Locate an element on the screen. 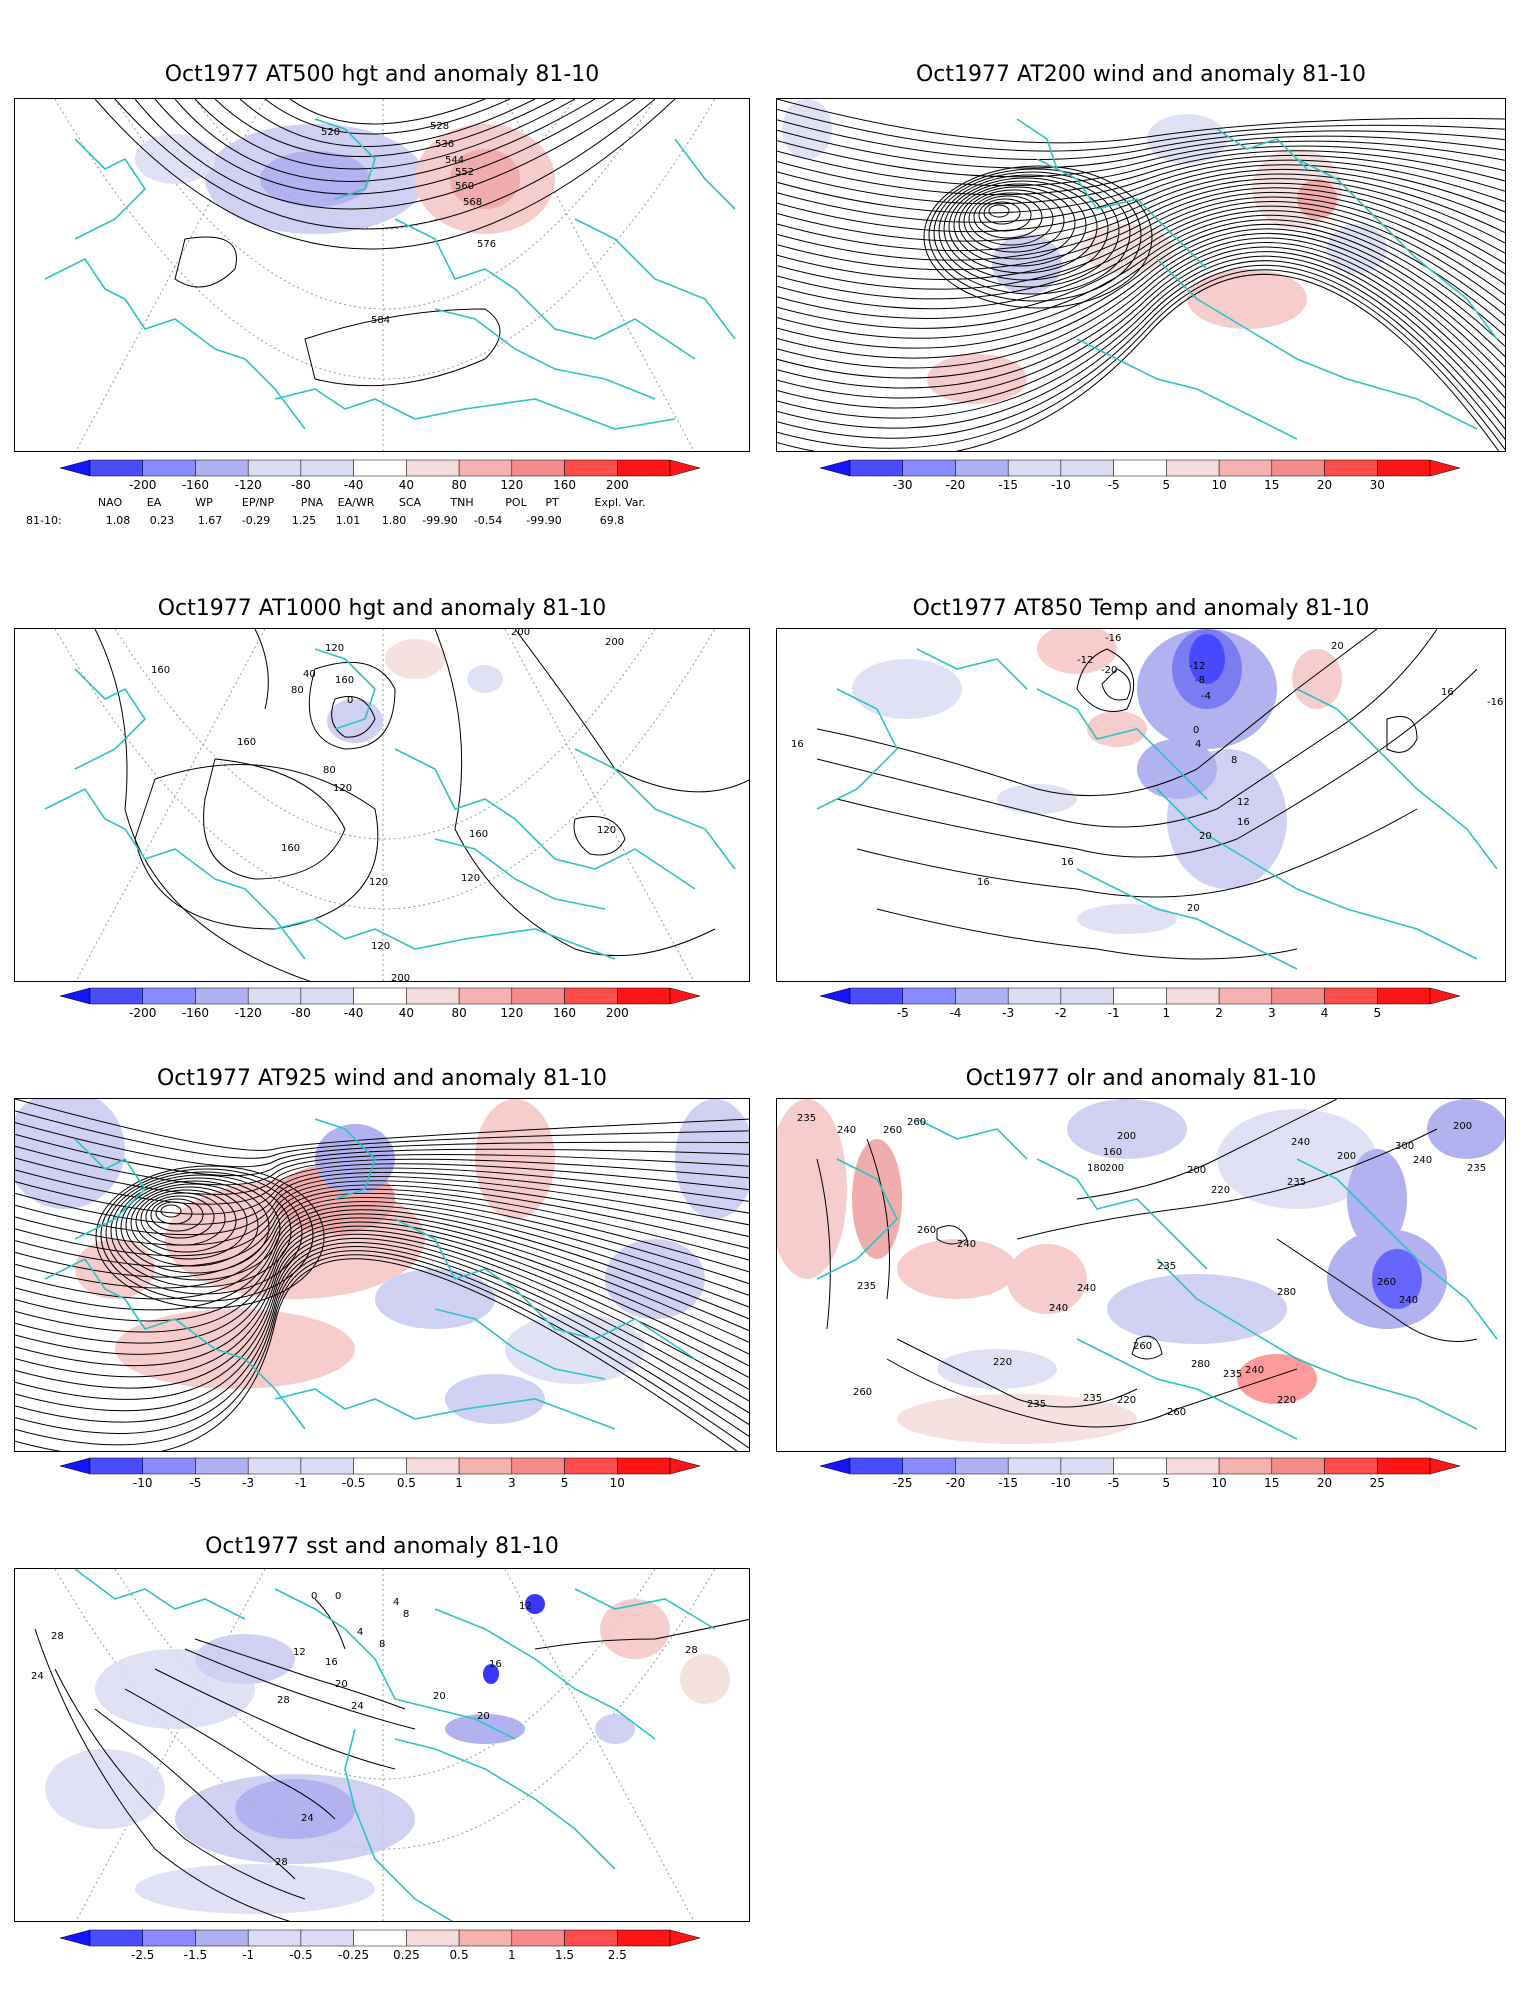 This screenshot has height=2000, width=1520. panel-title-p2: Oct1977 AT200 wind and anomaly 81-10 is located at coordinates (1141, 74).